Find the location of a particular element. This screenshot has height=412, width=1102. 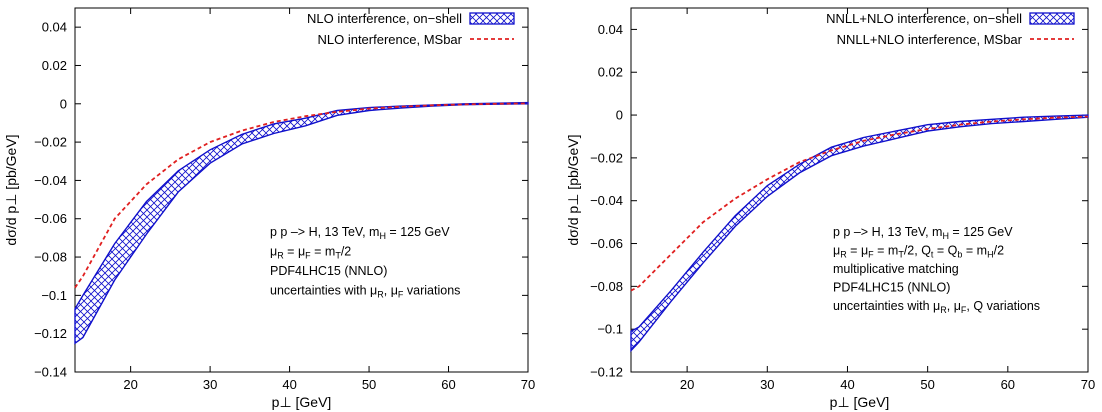

legend-label: NNLL+NLO interference, MSbar is located at coordinates (930, 39).